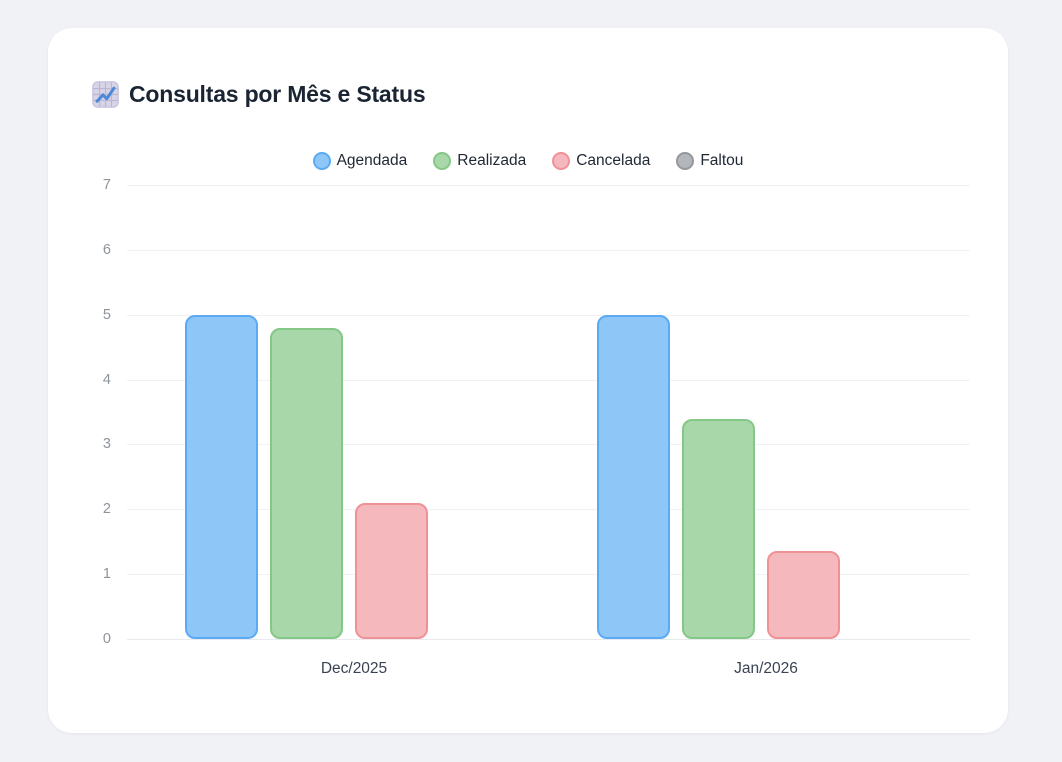 This screenshot has height=762, width=1062. Describe the element at coordinates (613, 160) in the screenshot. I see `legend-label: Cancelada` at that location.